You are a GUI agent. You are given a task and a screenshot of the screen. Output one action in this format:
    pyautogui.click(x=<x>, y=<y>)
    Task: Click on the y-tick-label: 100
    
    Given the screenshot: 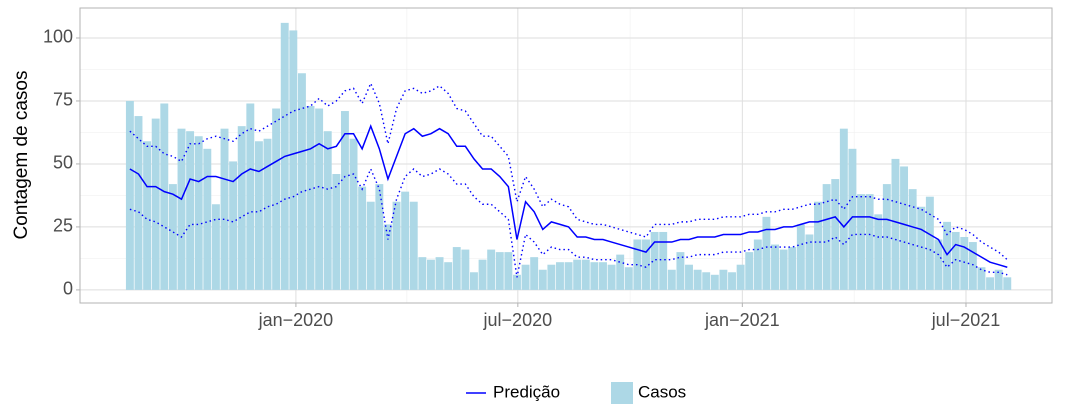 What is the action you would take?
    pyautogui.click(x=58, y=37)
    